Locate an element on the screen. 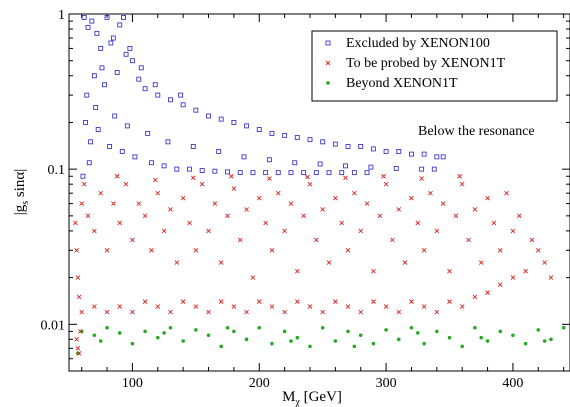 The height and width of the screenshot is (407, 570). y-tick-label: 0.01 is located at coordinates (53, 325).